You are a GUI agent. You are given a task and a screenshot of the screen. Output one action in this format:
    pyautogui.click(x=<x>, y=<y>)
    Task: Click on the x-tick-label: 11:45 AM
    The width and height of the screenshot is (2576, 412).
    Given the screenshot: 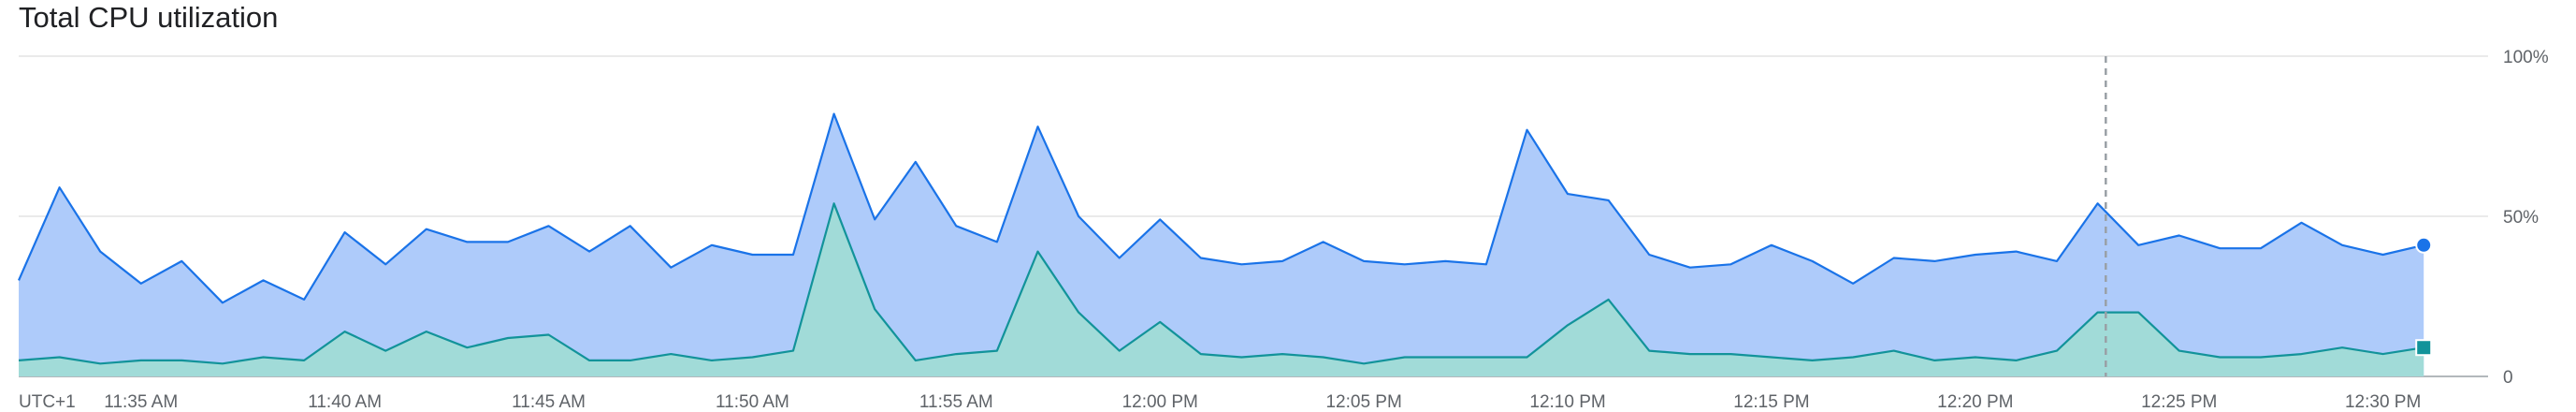 What is the action you would take?
    pyautogui.click(x=549, y=402)
    